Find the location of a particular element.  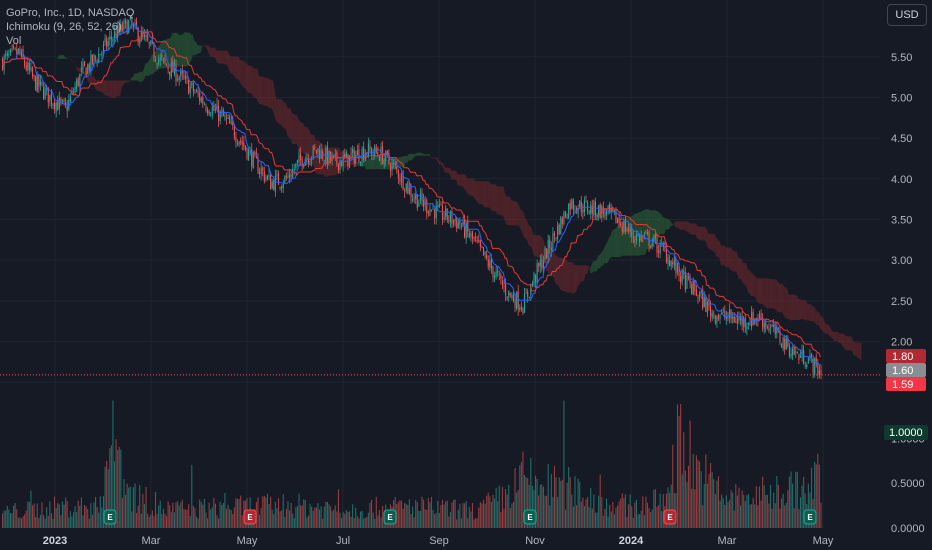

price-axis: 1.502.002.503.003.504.004.505.005.50 is located at coordinates (901, 220).